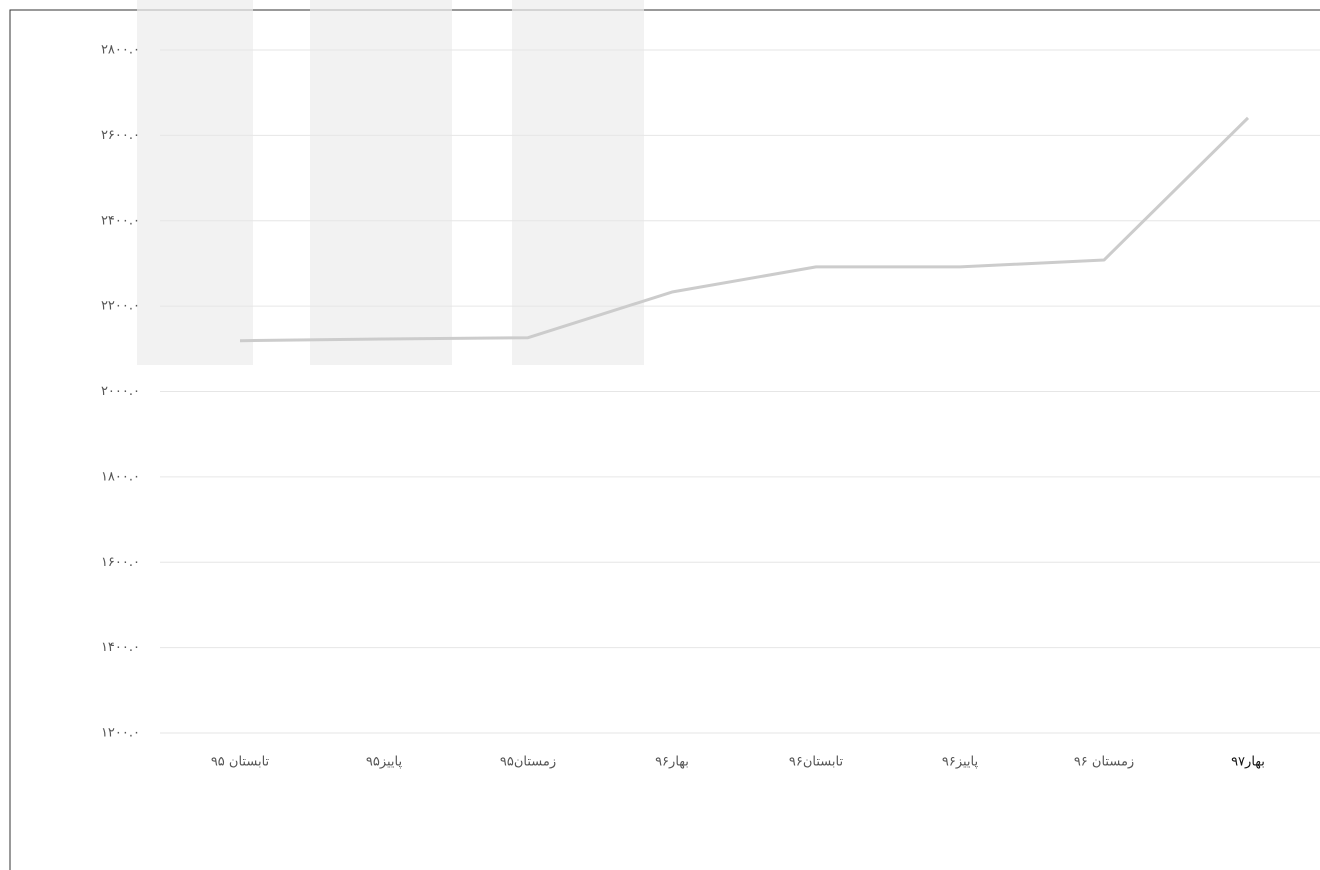  Describe the element at coordinates (120, 391) in the screenshot. I see `y-tick-label: ۲۰۰۰.۰` at that location.